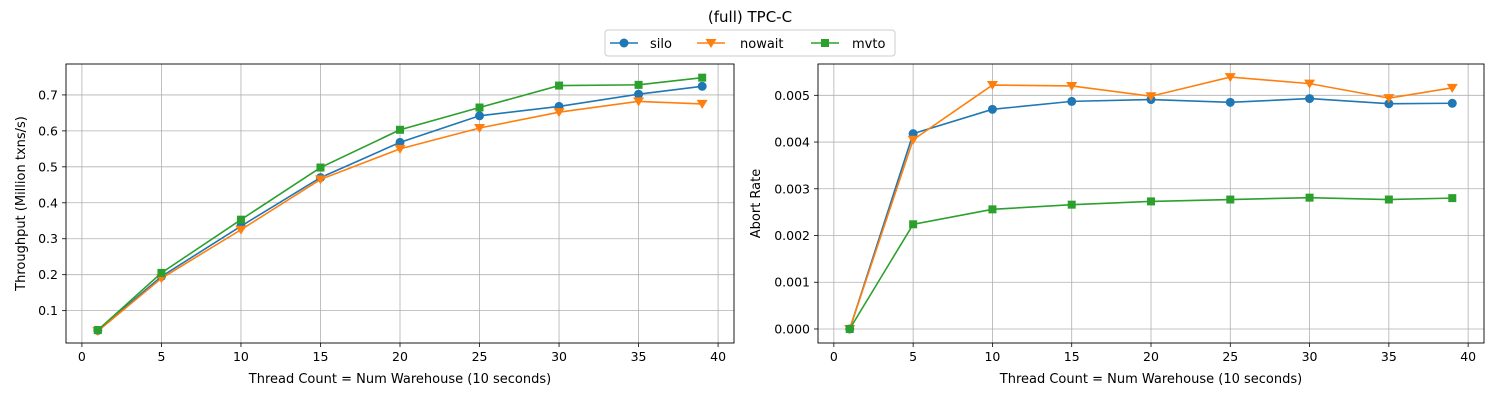  Describe the element at coordinates (321, 356) in the screenshot. I see `throughput-xtick-label-15: 15` at that location.